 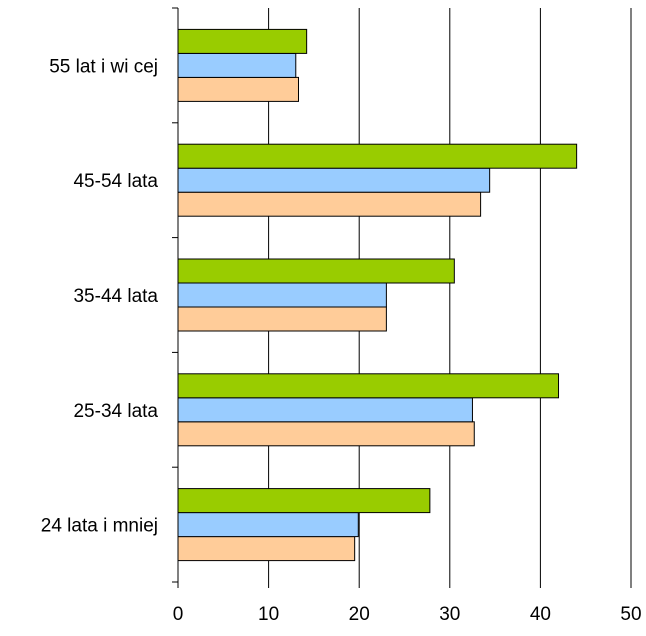 What do you see at coordinates (449, 614) in the screenshot?
I see `x-tick-label: 30` at bounding box center [449, 614].